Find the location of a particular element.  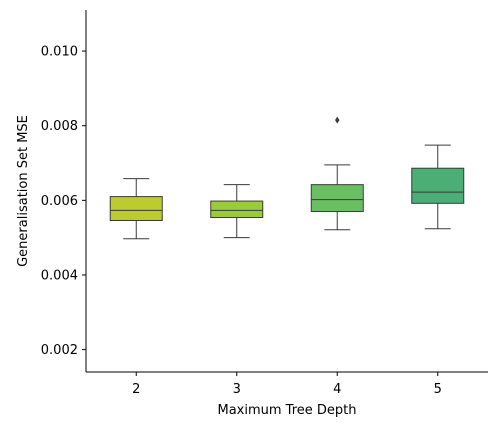

outlier-point is located at coordinates (337, 120).